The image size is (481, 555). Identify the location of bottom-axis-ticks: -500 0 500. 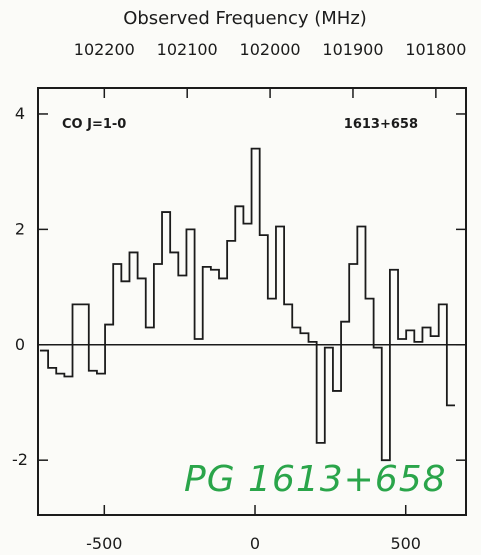
(253, 529).